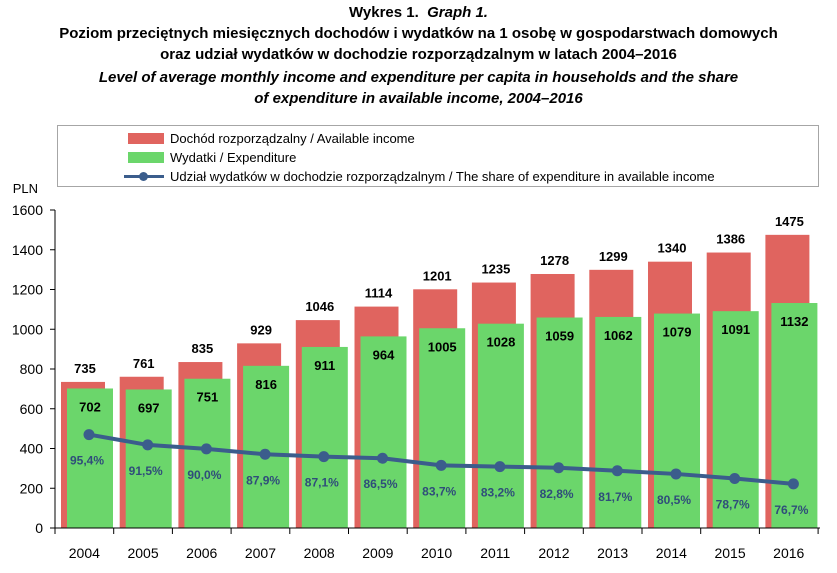 The height and width of the screenshot is (573, 837). Describe the element at coordinates (142, 553) in the screenshot. I see `x-tick-label: 2005` at that location.